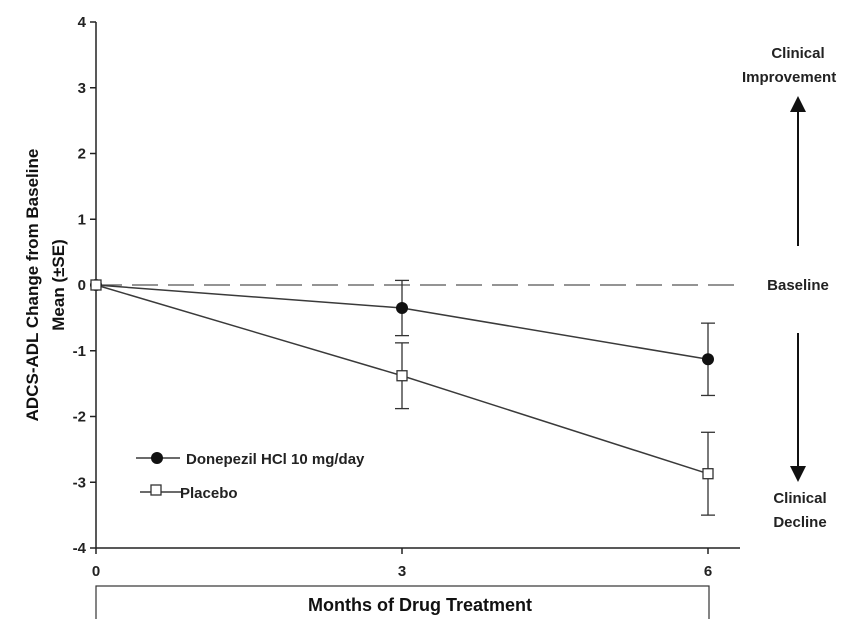 The width and height of the screenshot is (855, 619). I want to click on y-axis-subtitle: Mean (±SE), so click(58, 285).